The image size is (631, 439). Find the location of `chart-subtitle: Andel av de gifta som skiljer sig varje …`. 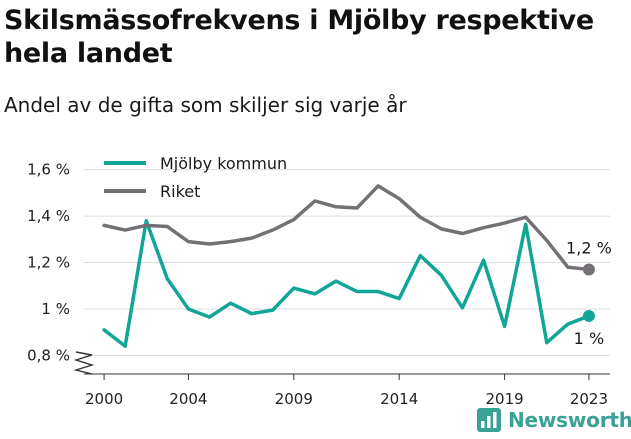

chart-subtitle: Andel av de gifta som skiljer sig varje … is located at coordinates (205, 105).